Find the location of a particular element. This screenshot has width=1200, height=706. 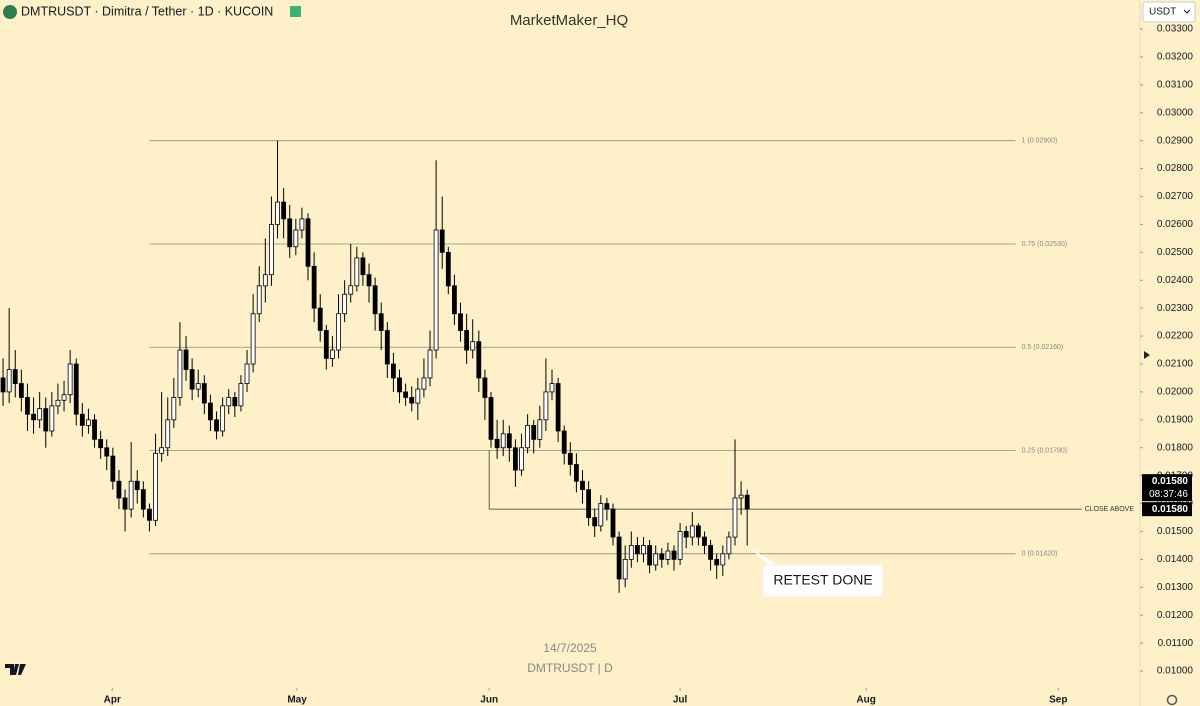

y-tick-label: 0.02600 is located at coordinates (1175, 224).